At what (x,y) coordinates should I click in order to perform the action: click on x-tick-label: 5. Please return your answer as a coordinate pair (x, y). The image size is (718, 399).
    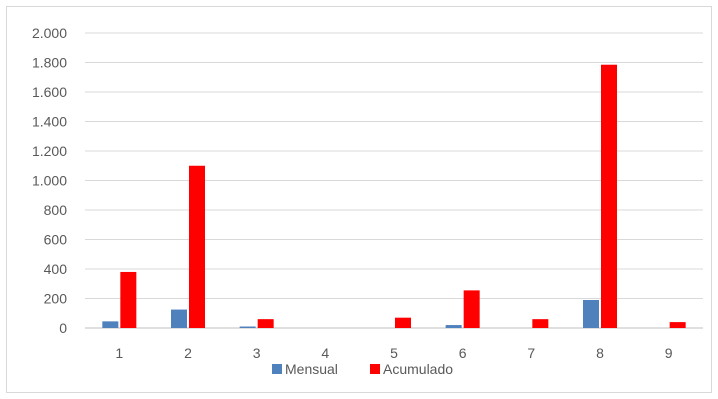
    Looking at the image, I should click on (394, 353).